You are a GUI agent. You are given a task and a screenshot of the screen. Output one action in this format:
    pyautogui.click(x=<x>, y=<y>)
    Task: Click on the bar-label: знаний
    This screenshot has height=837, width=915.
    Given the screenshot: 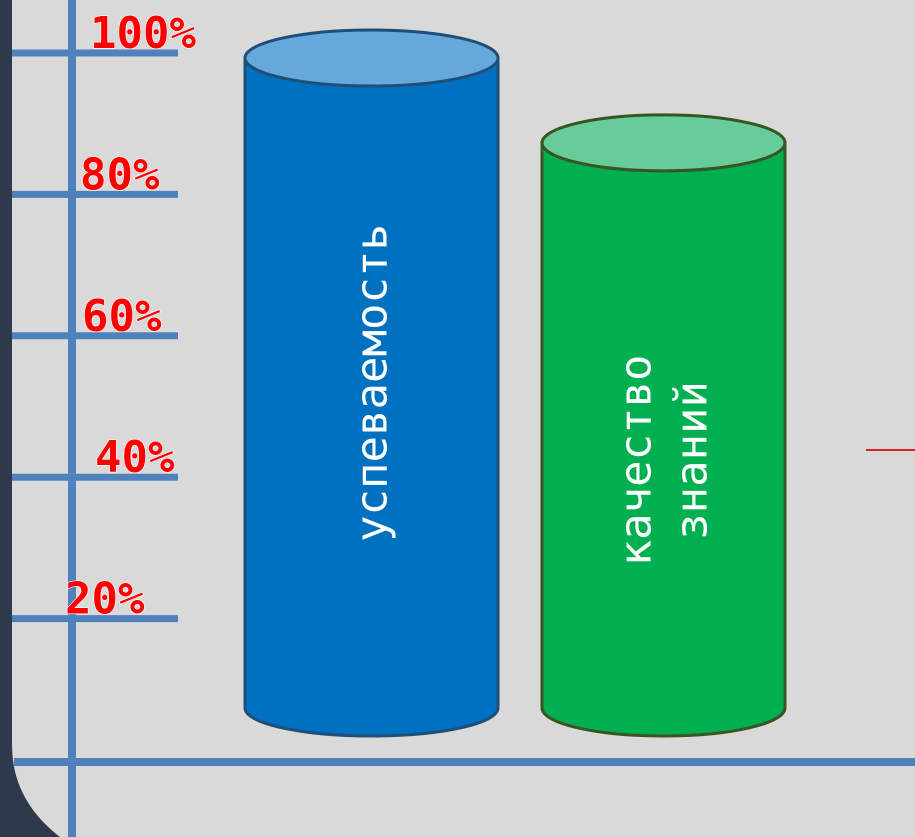 What is the action you would take?
    pyautogui.click(x=692, y=460)
    